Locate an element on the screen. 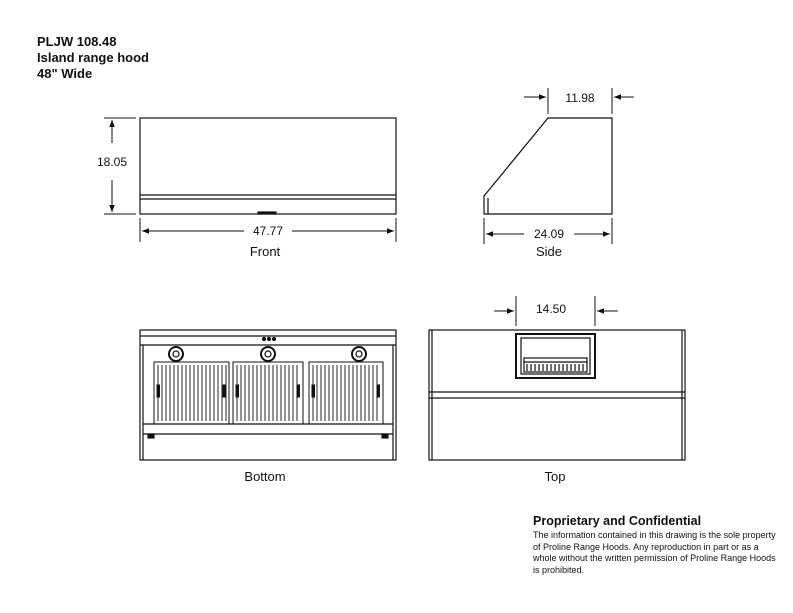 The image size is (793, 613). baffle-filters is located at coordinates (268, 393).